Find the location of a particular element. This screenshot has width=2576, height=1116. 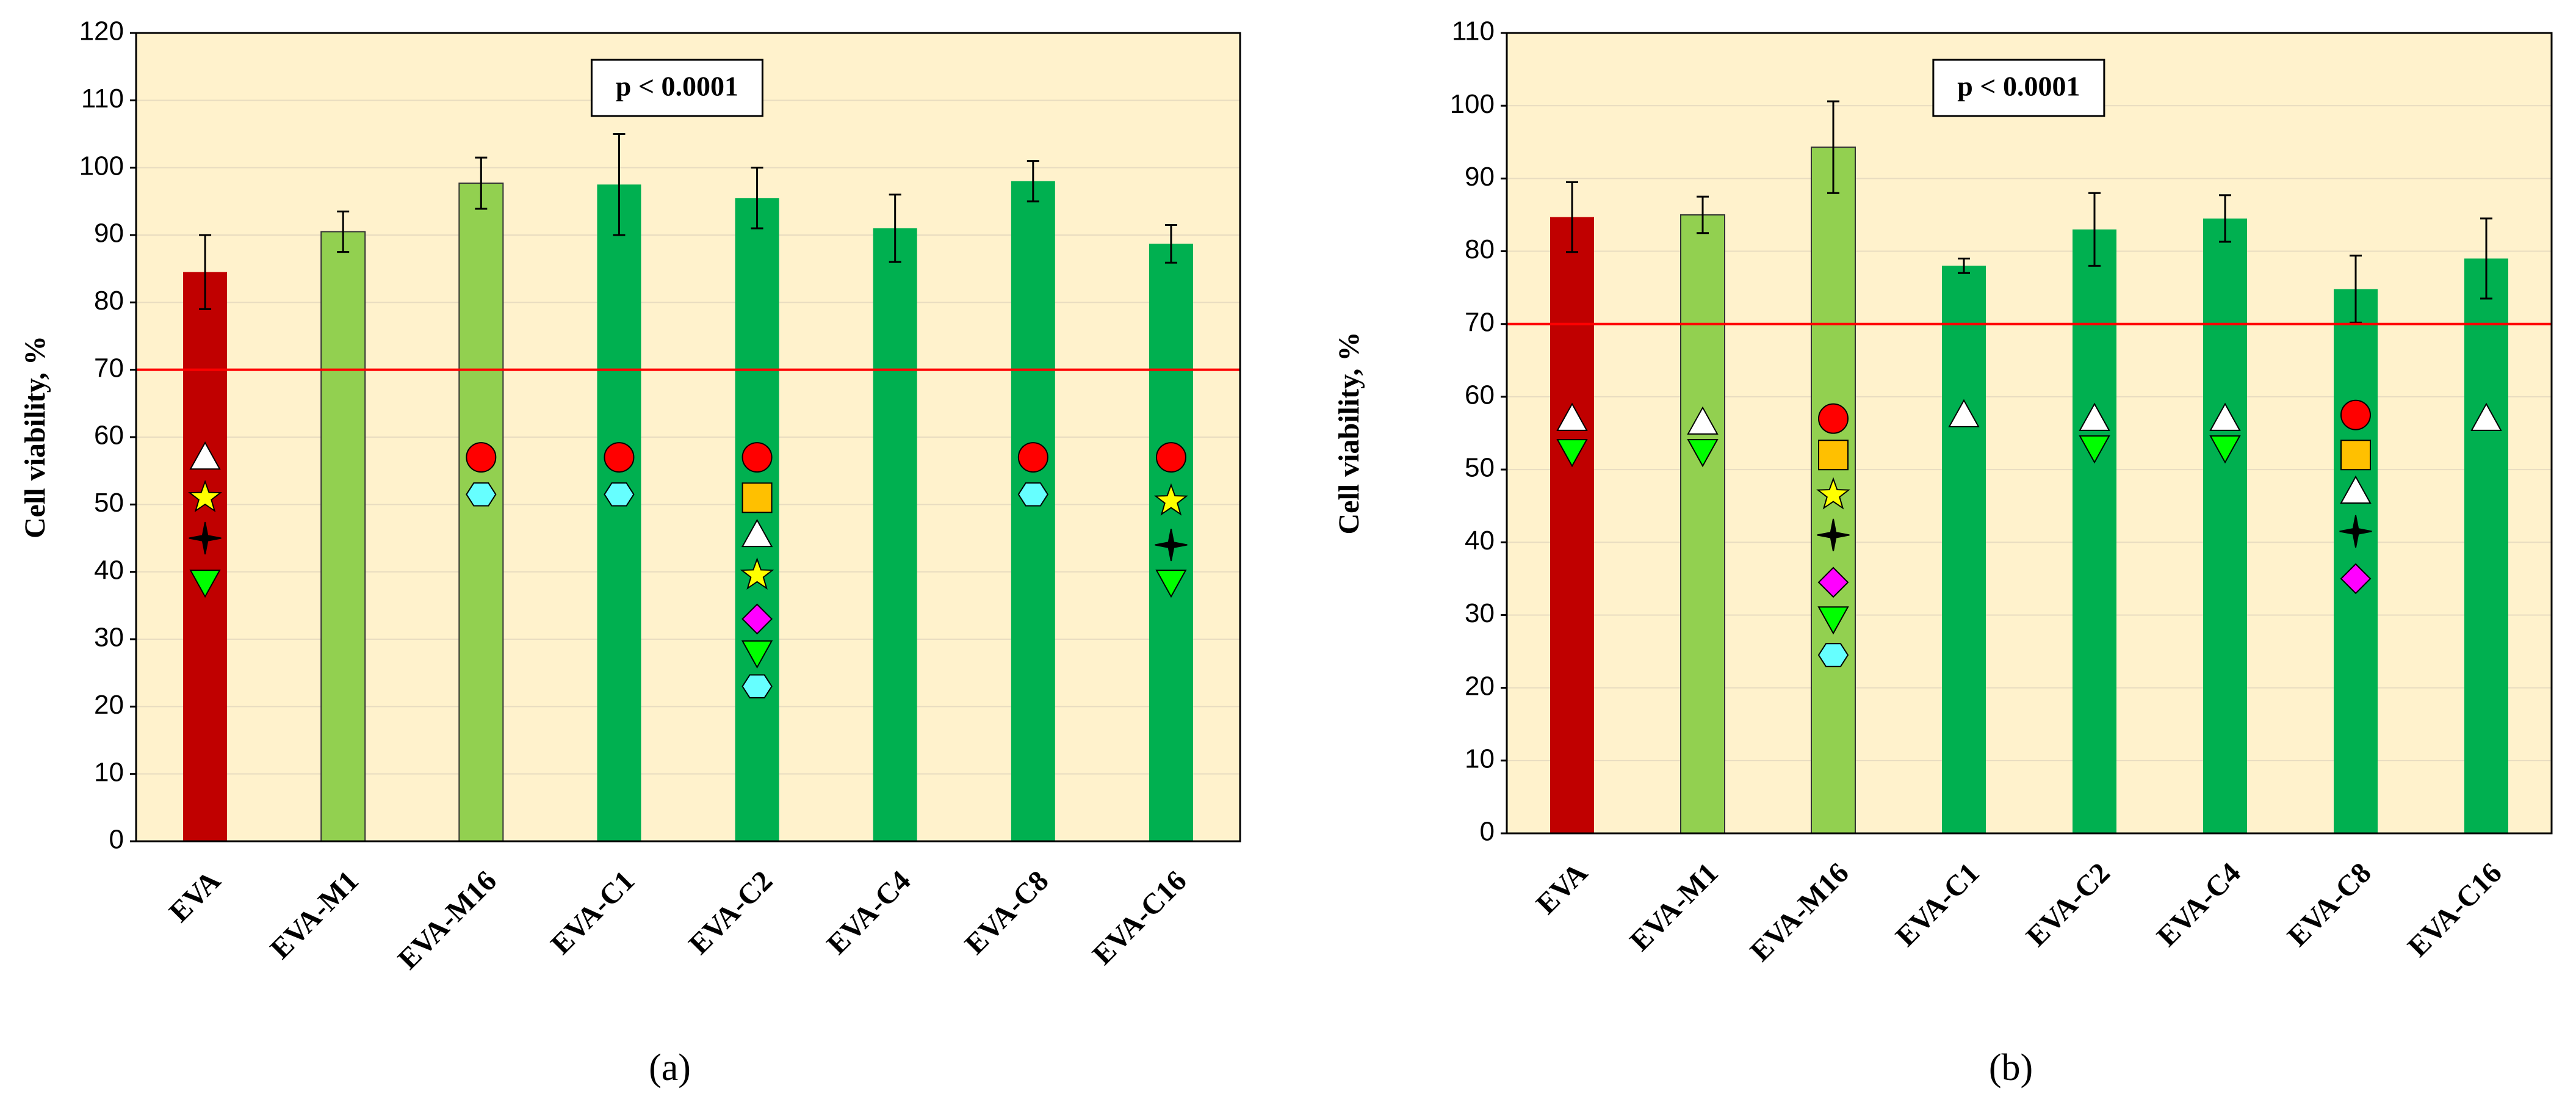

panel-label: (a) is located at coordinates (670, 1068).